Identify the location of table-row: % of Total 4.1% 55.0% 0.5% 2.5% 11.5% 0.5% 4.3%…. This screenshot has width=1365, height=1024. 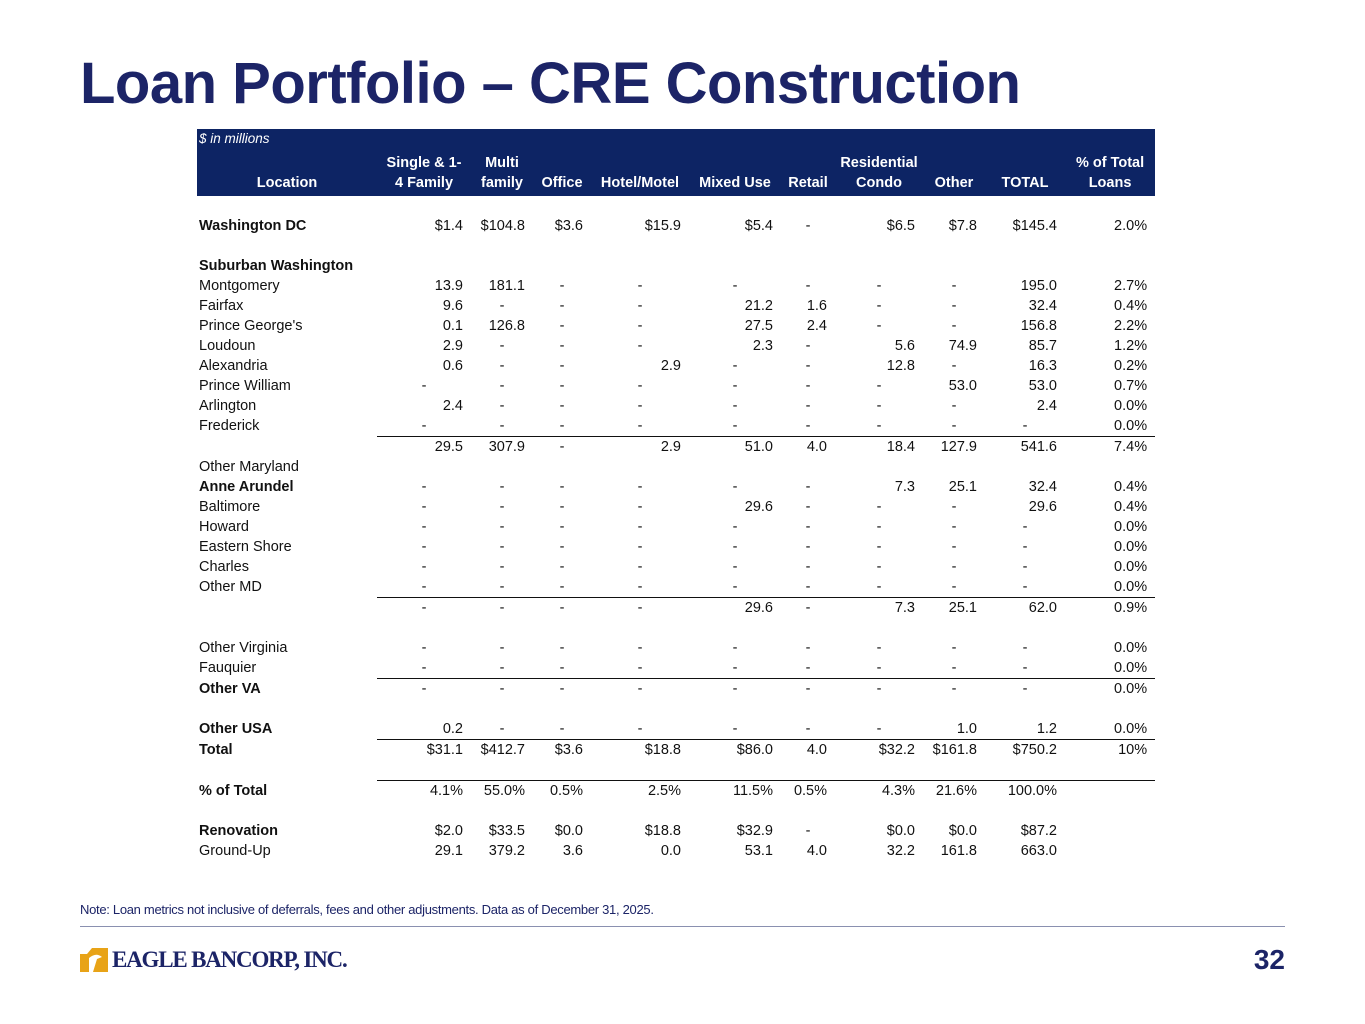
(676, 790).